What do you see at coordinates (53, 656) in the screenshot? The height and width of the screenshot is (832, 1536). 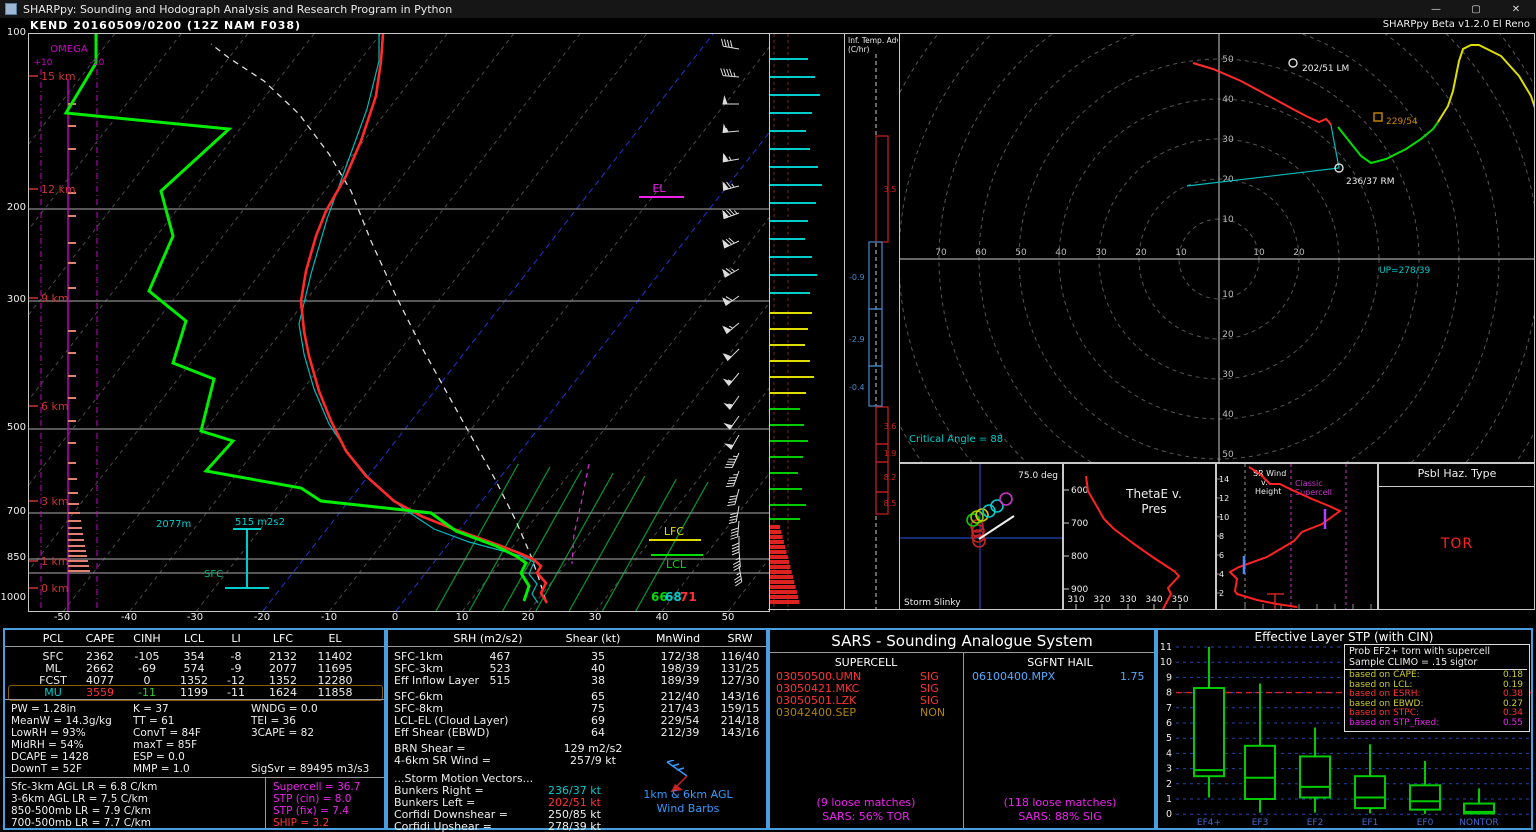 I see `parcel-cell-sfc: SFC` at bounding box center [53, 656].